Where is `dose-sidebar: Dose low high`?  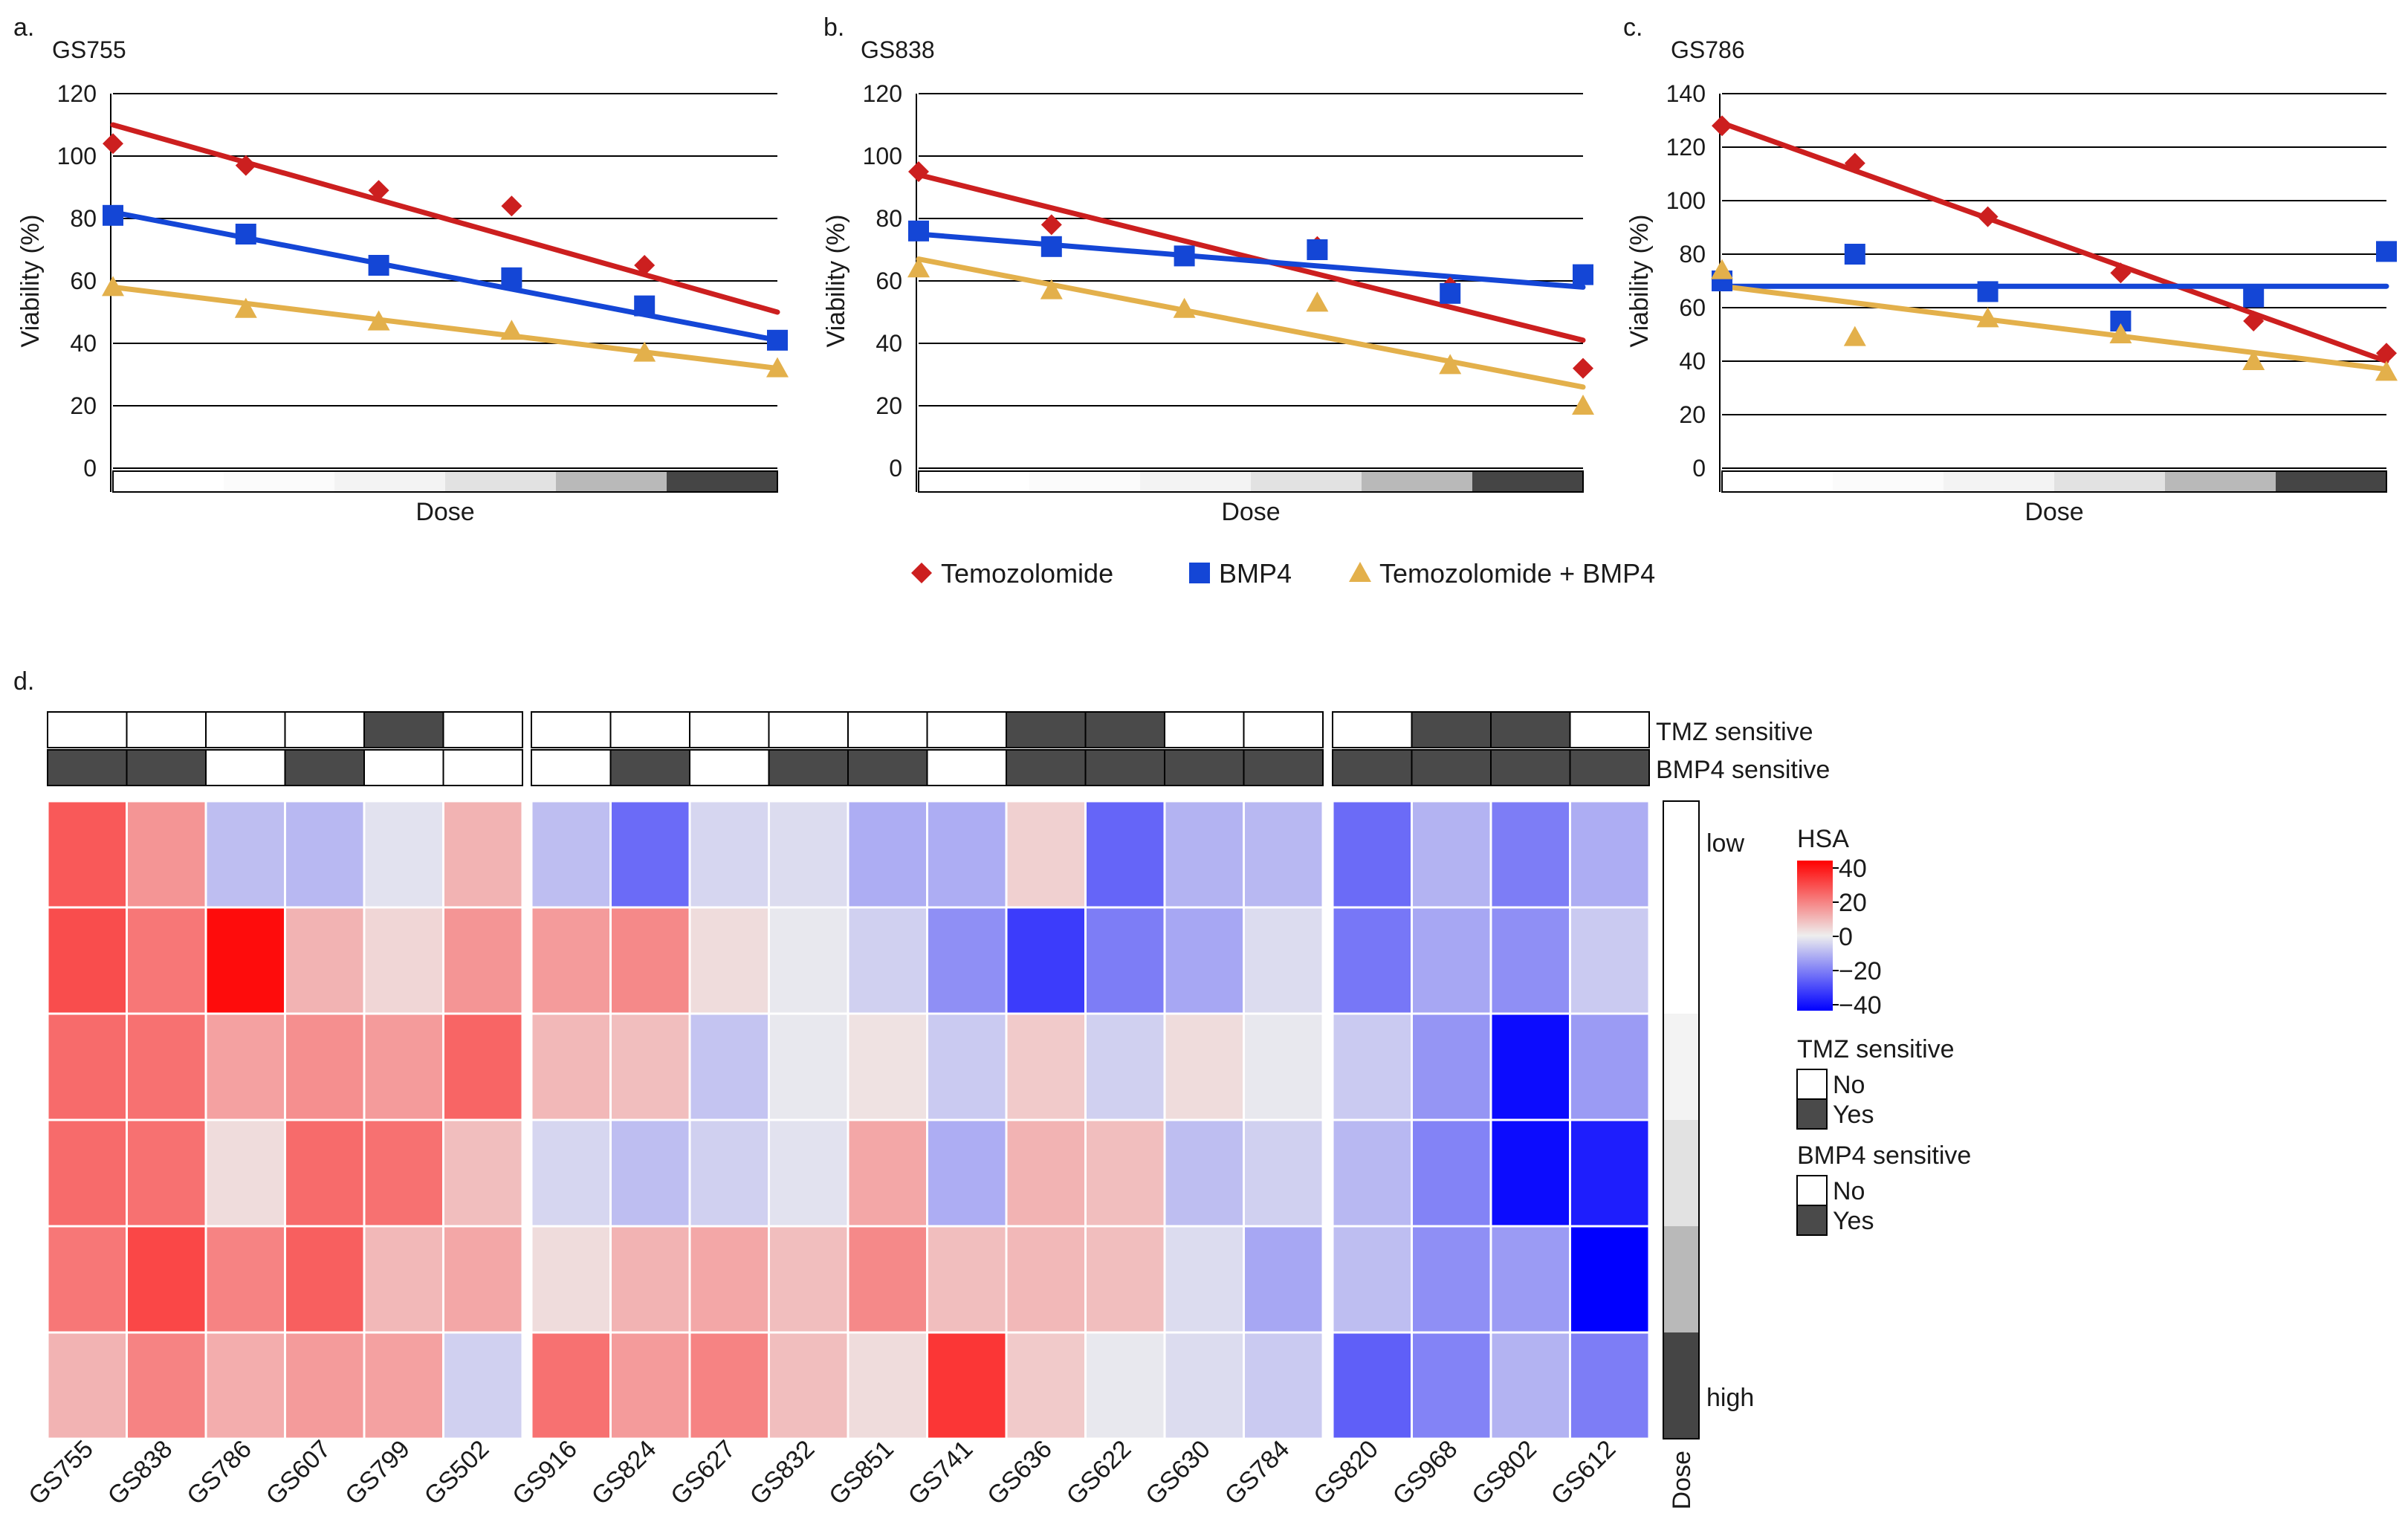
dose-sidebar: Dose low high is located at coordinates (1708, 1154).